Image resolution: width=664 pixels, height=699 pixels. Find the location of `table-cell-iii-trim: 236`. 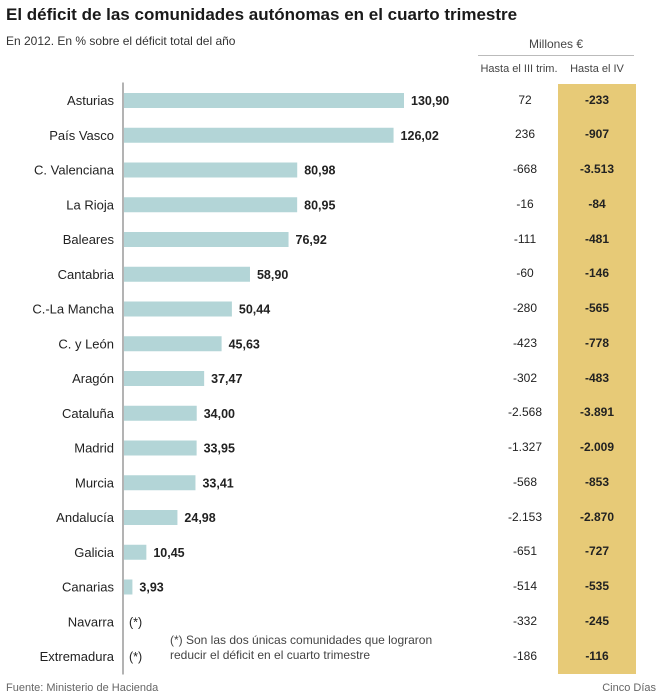

table-cell-iii-trim: 236 is located at coordinates (525, 134).